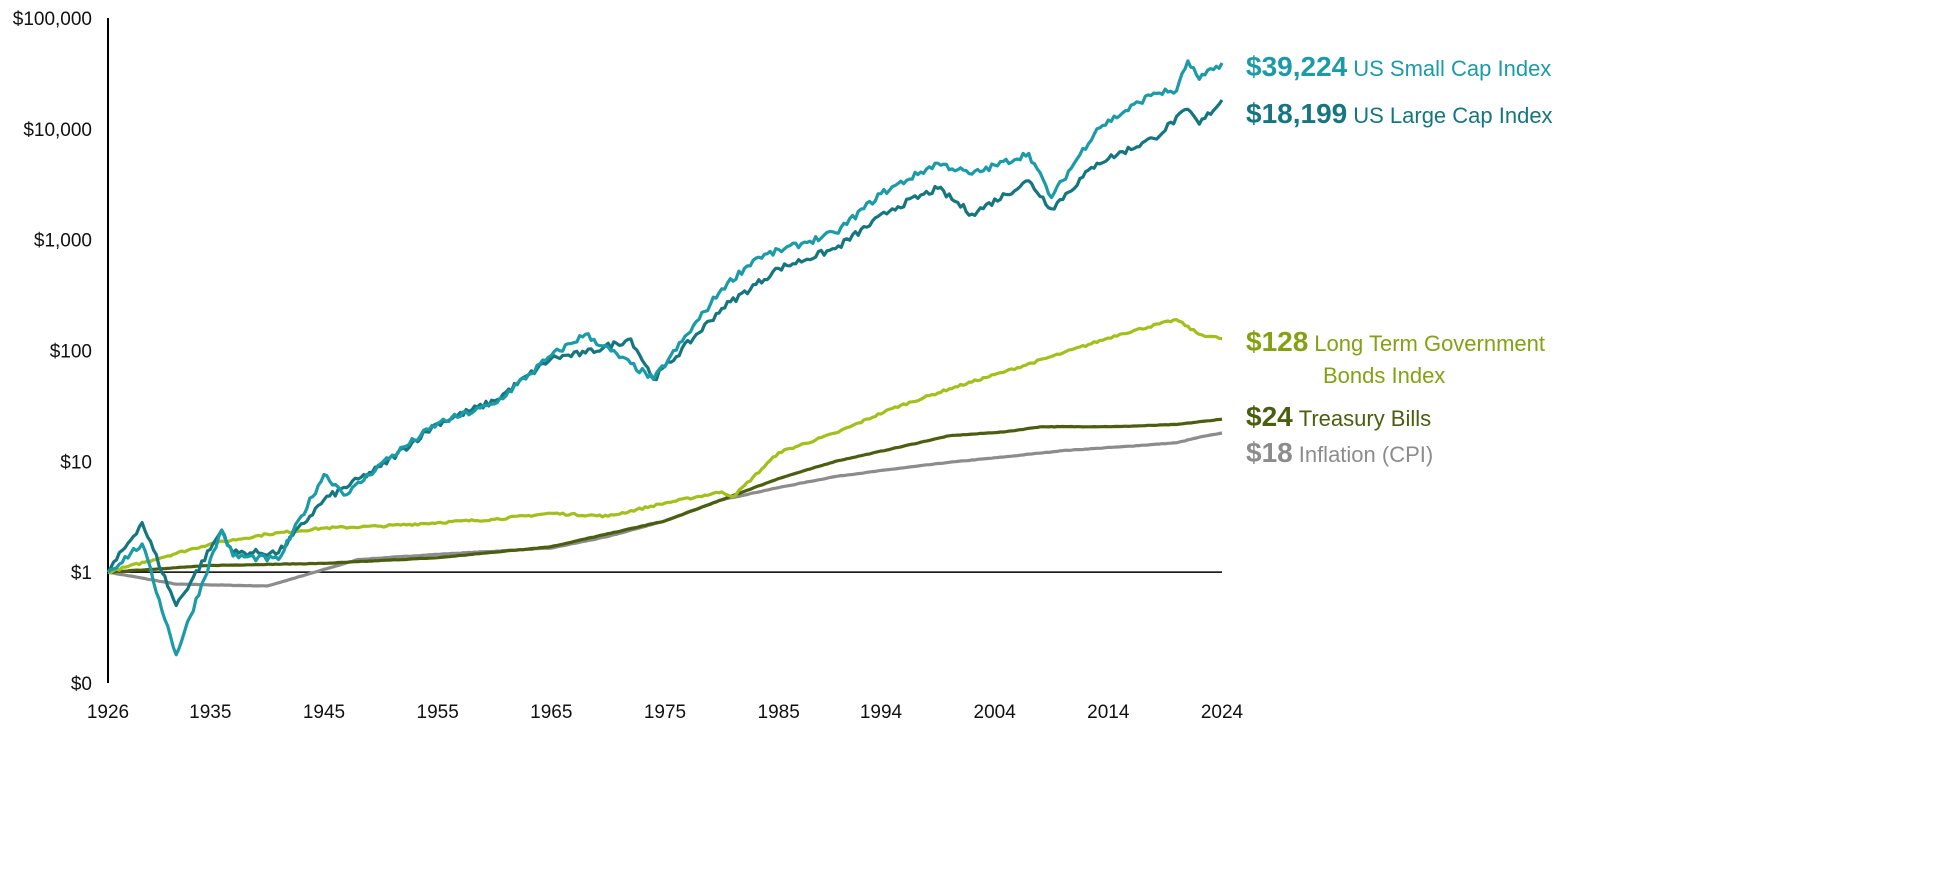 The height and width of the screenshot is (892, 1934). I want to click on series-label-bonds-line2: Bonds Index, so click(1384, 375).